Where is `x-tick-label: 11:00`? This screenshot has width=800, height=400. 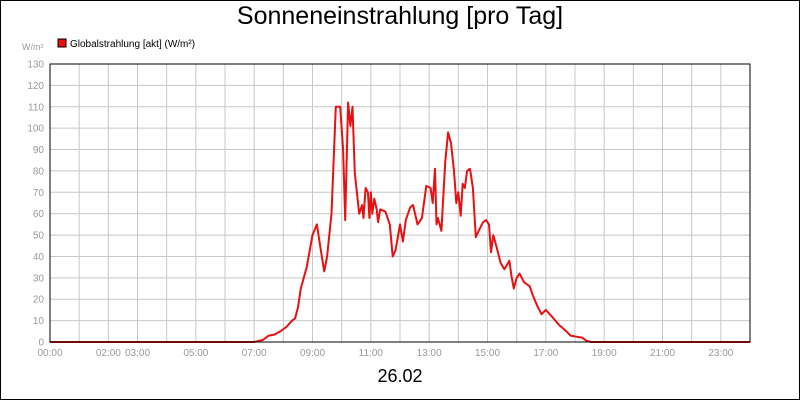
x-tick-label: 11:00 is located at coordinates (371, 353).